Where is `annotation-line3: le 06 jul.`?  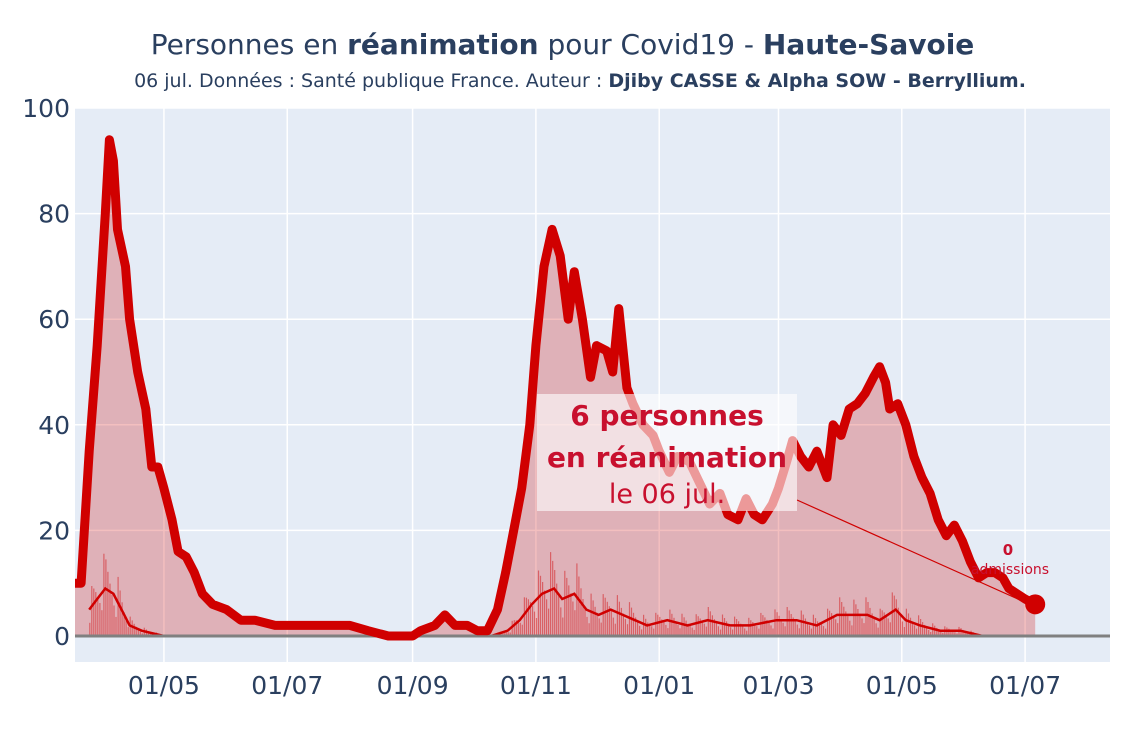 annotation-line3: le 06 jul. is located at coordinates (667, 494).